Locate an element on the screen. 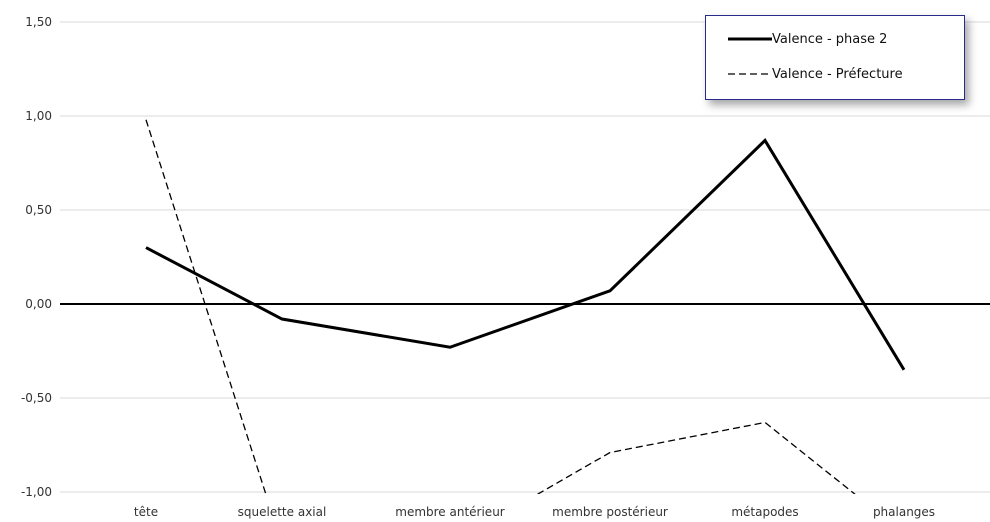 The image size is (990, 522). legend-label-series-2: Valence - Préfecture is located at coordinates (837, 74).